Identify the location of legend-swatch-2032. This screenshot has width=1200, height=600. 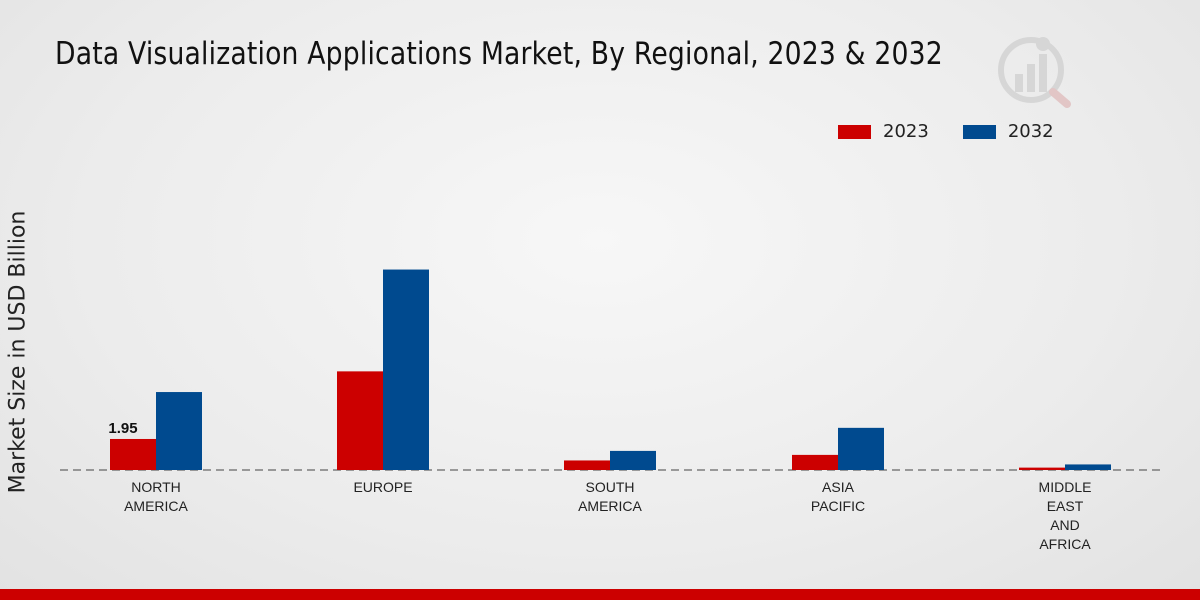
(979, 131).